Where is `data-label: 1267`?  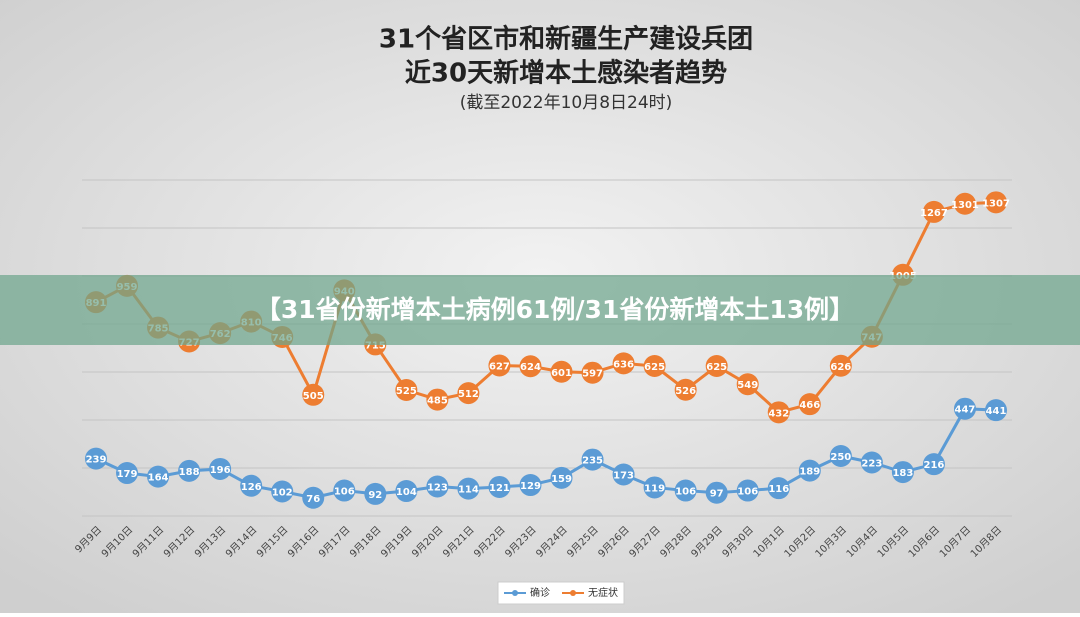
data-label: 1267 is located at coordinates (934, 213).